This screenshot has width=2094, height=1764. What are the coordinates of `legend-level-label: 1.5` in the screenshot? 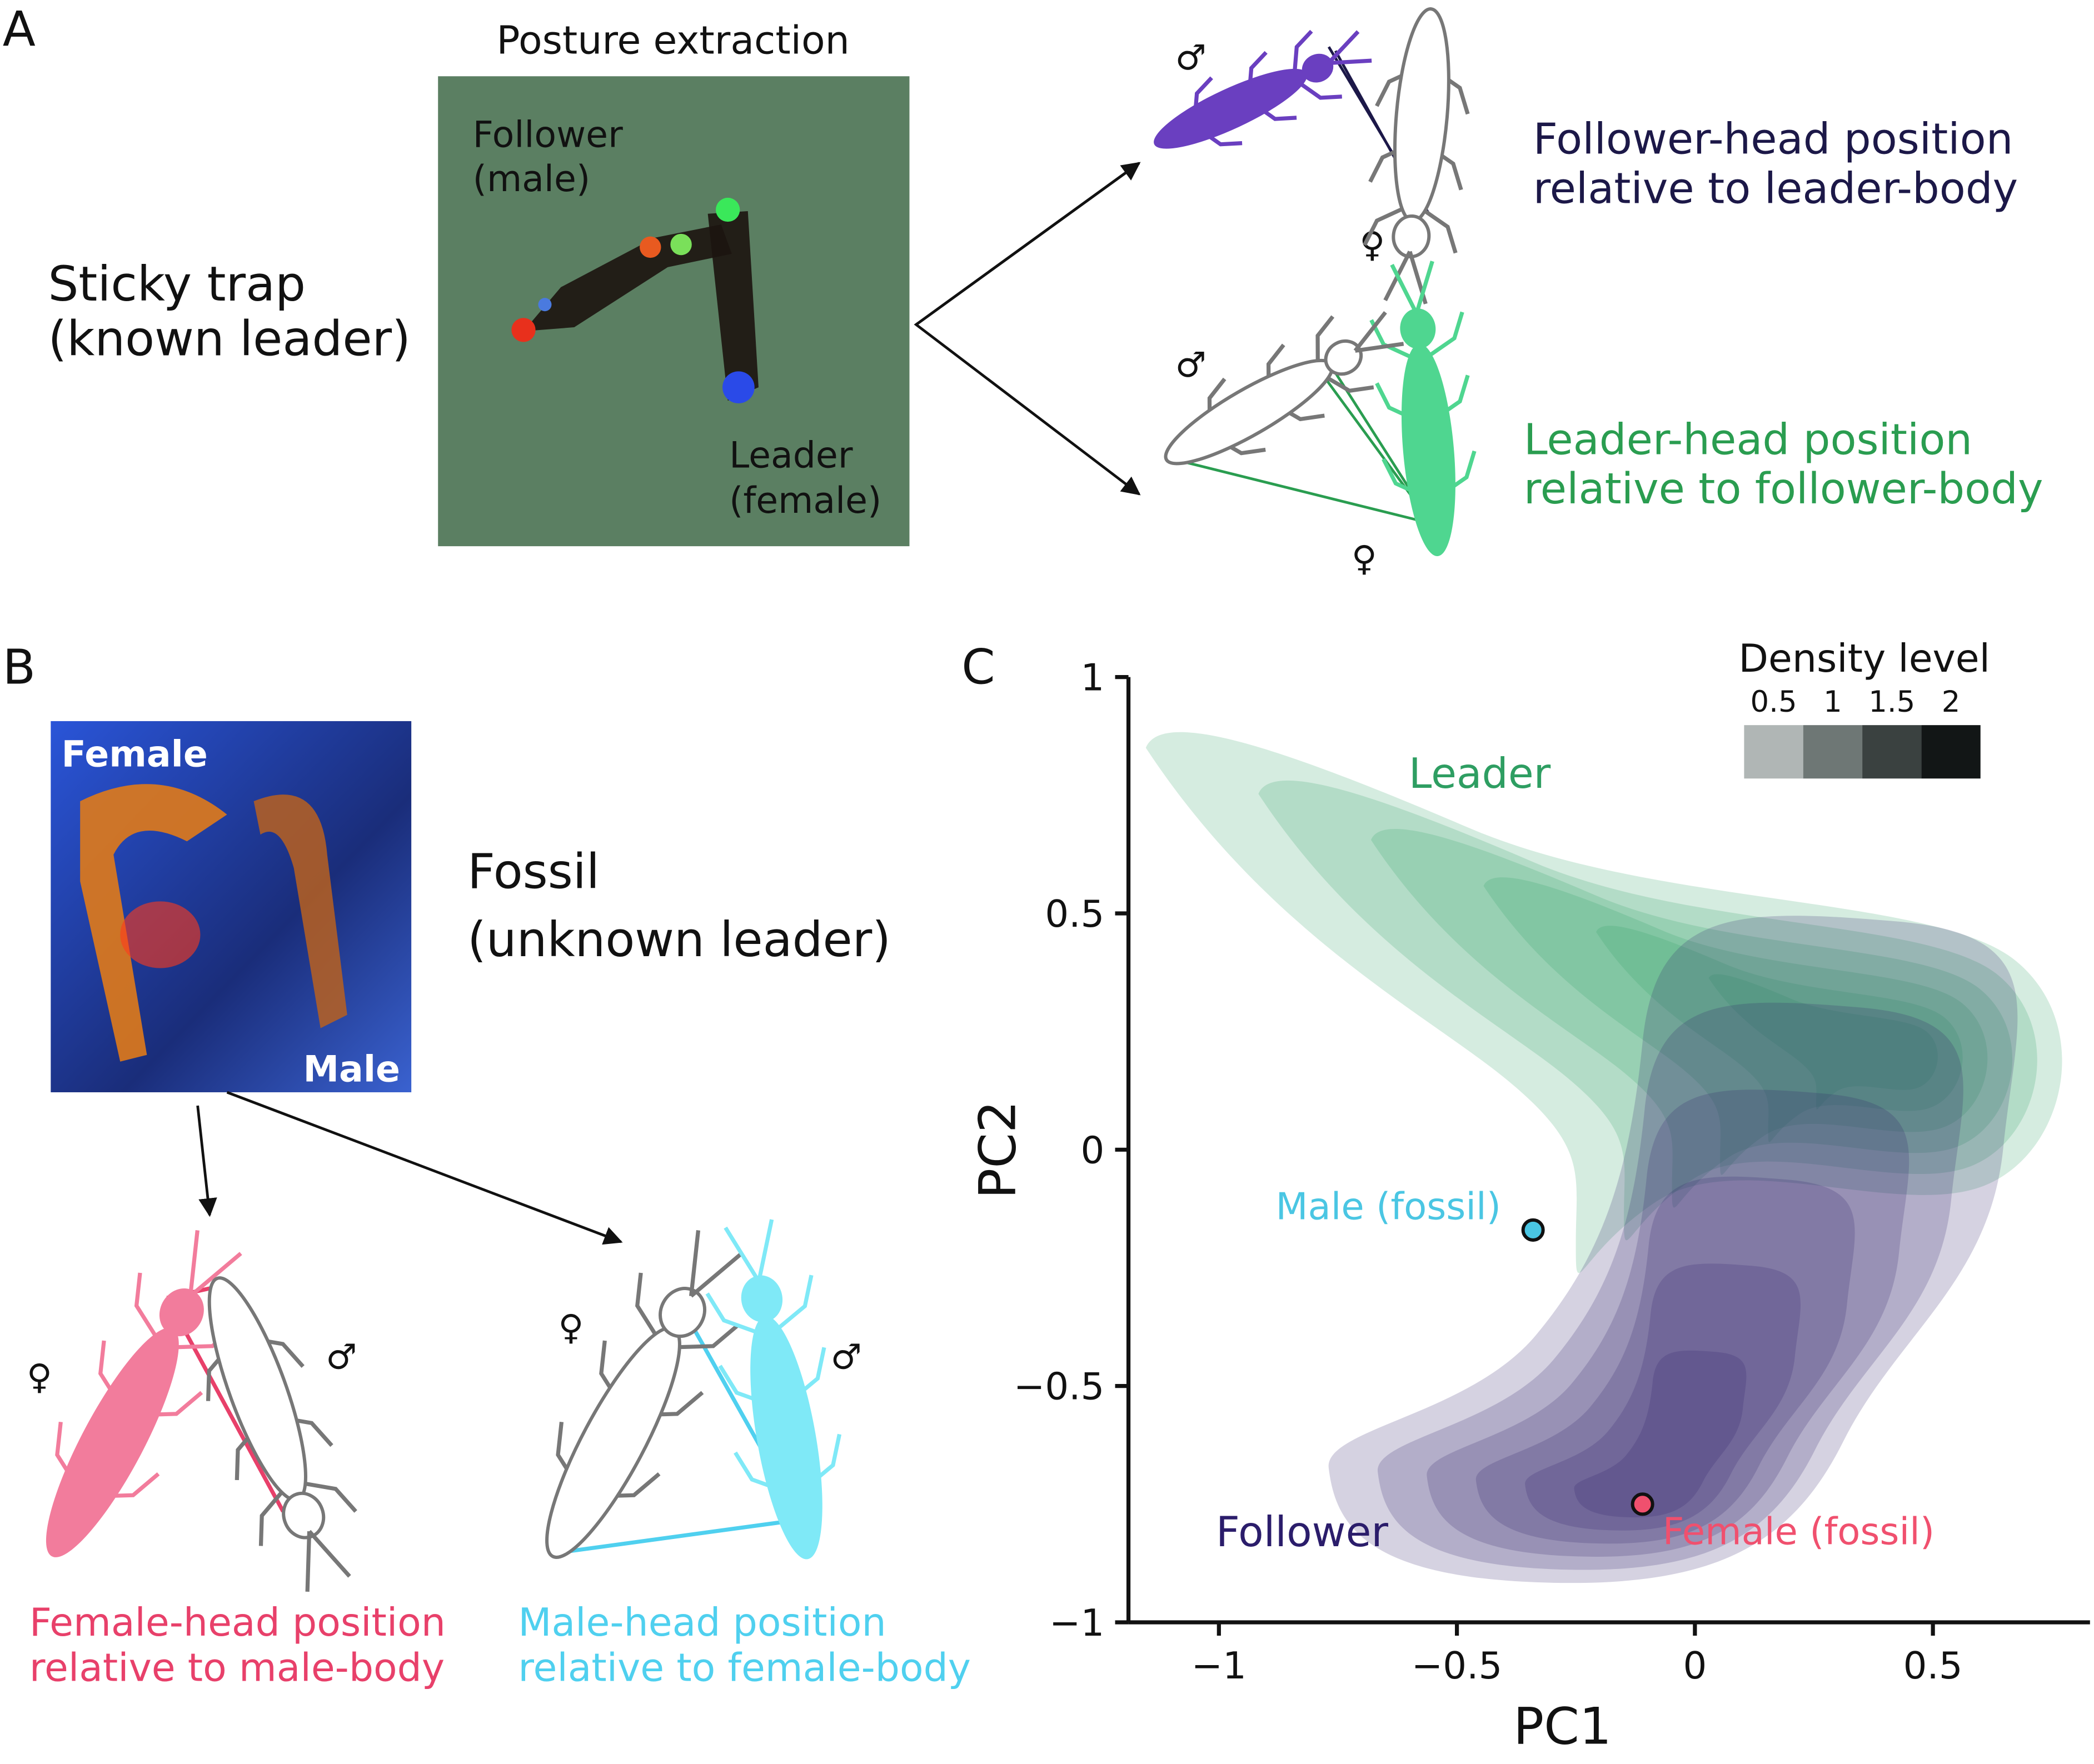 It's located at (1892, 702).